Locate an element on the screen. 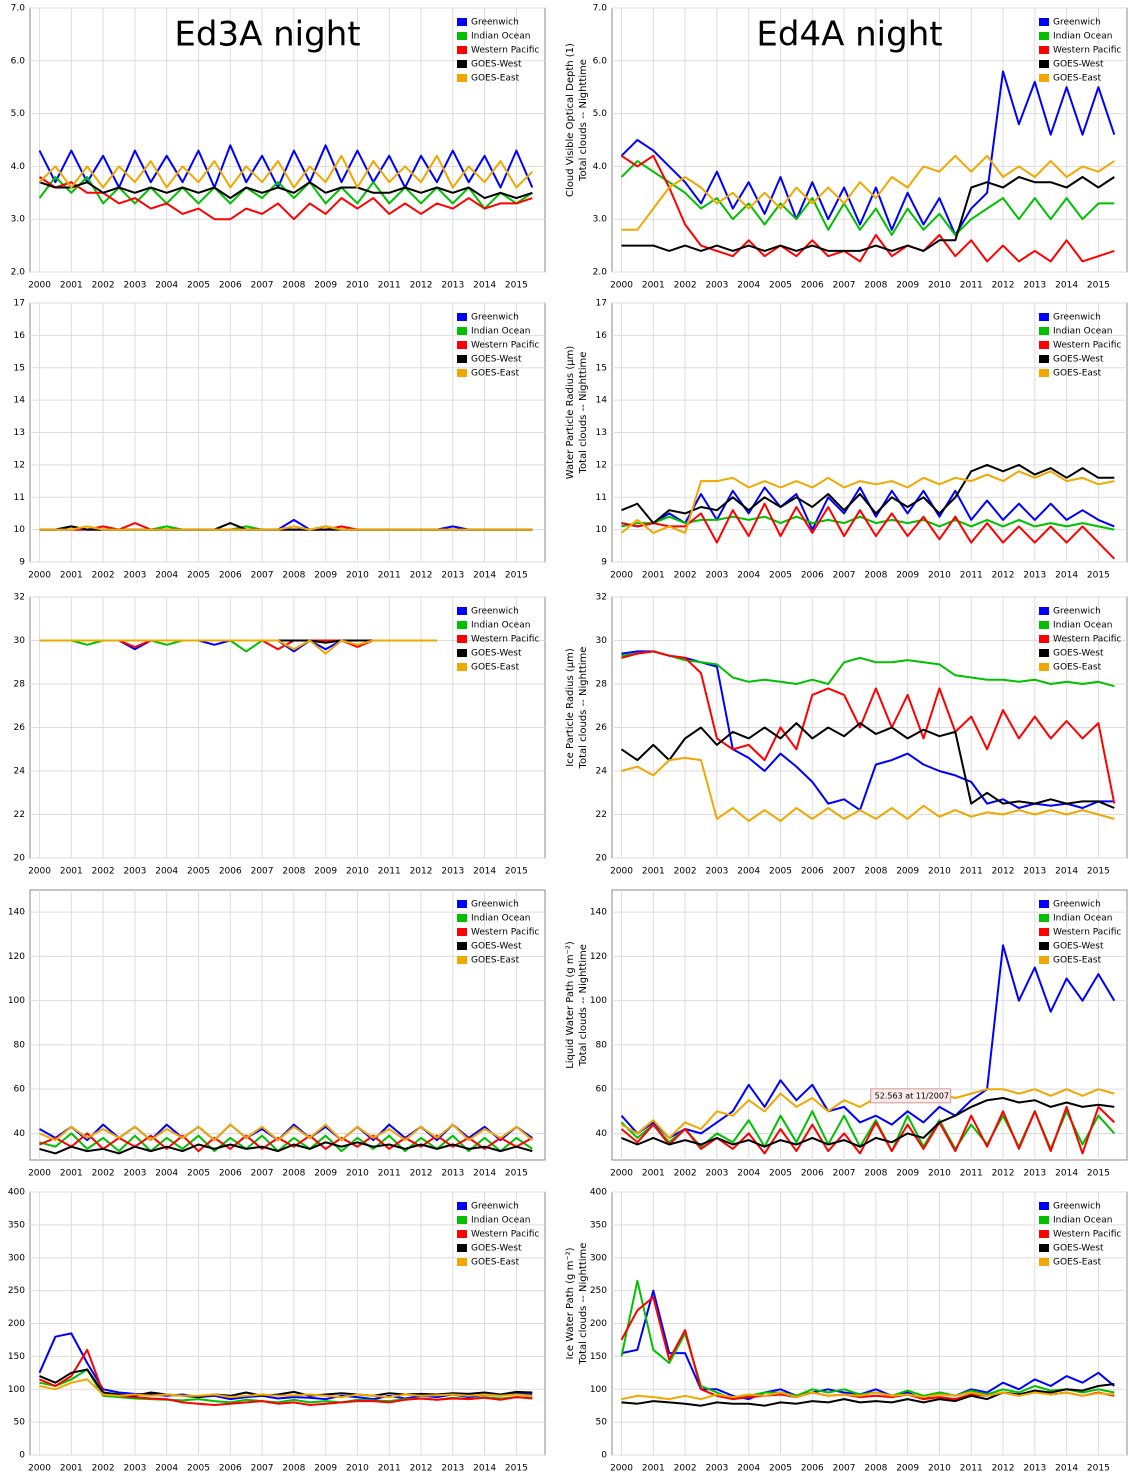 This screenshot has height=1473, width=1130. y-tick-label: 300 is located at coordinates (598, 1258).